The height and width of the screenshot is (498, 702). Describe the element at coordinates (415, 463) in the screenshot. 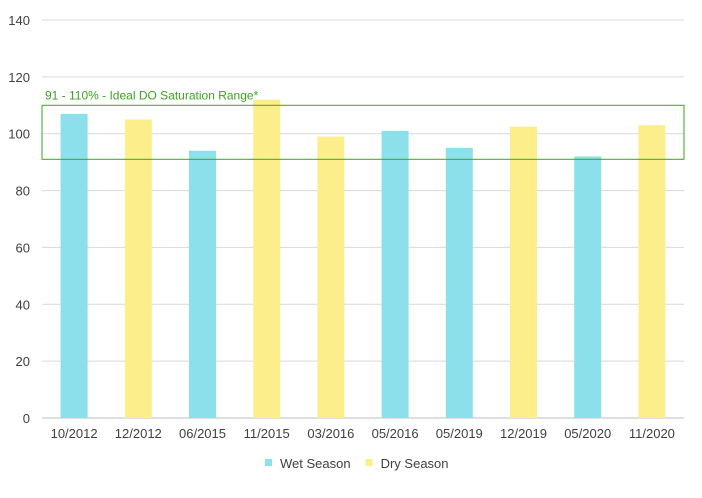

I see `legend-label-dry: Dry Season` at that location.